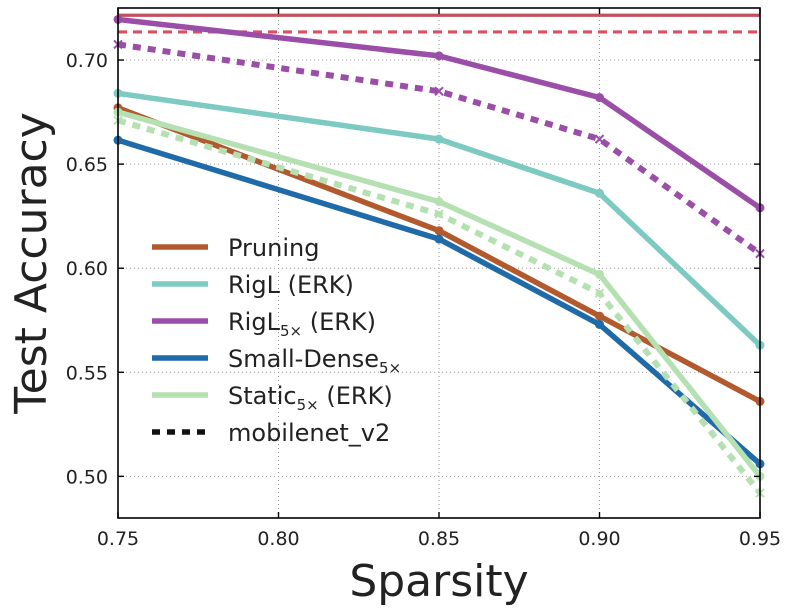 This screenshot has width=790, height=615. What do you see at coordinates (87, 477) in the screenshot?
I see `y-tick-label: 0.50` at bounding box center [87, 477].